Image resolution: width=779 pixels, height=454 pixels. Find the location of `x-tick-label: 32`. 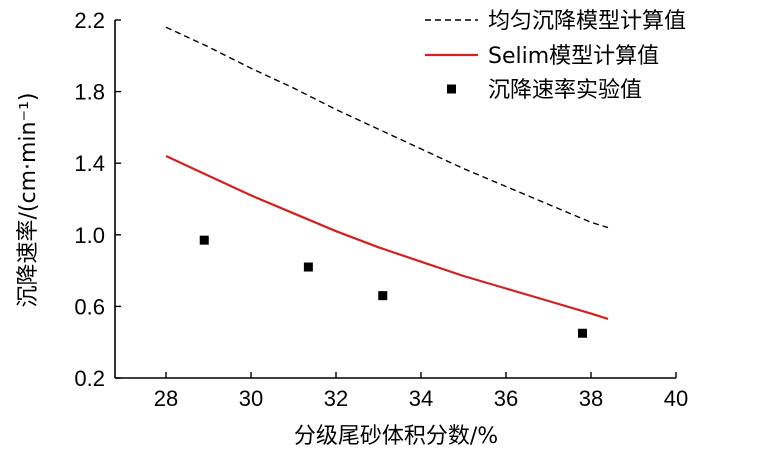

x-tick-label: 32 is located at coordinates (336, 398).